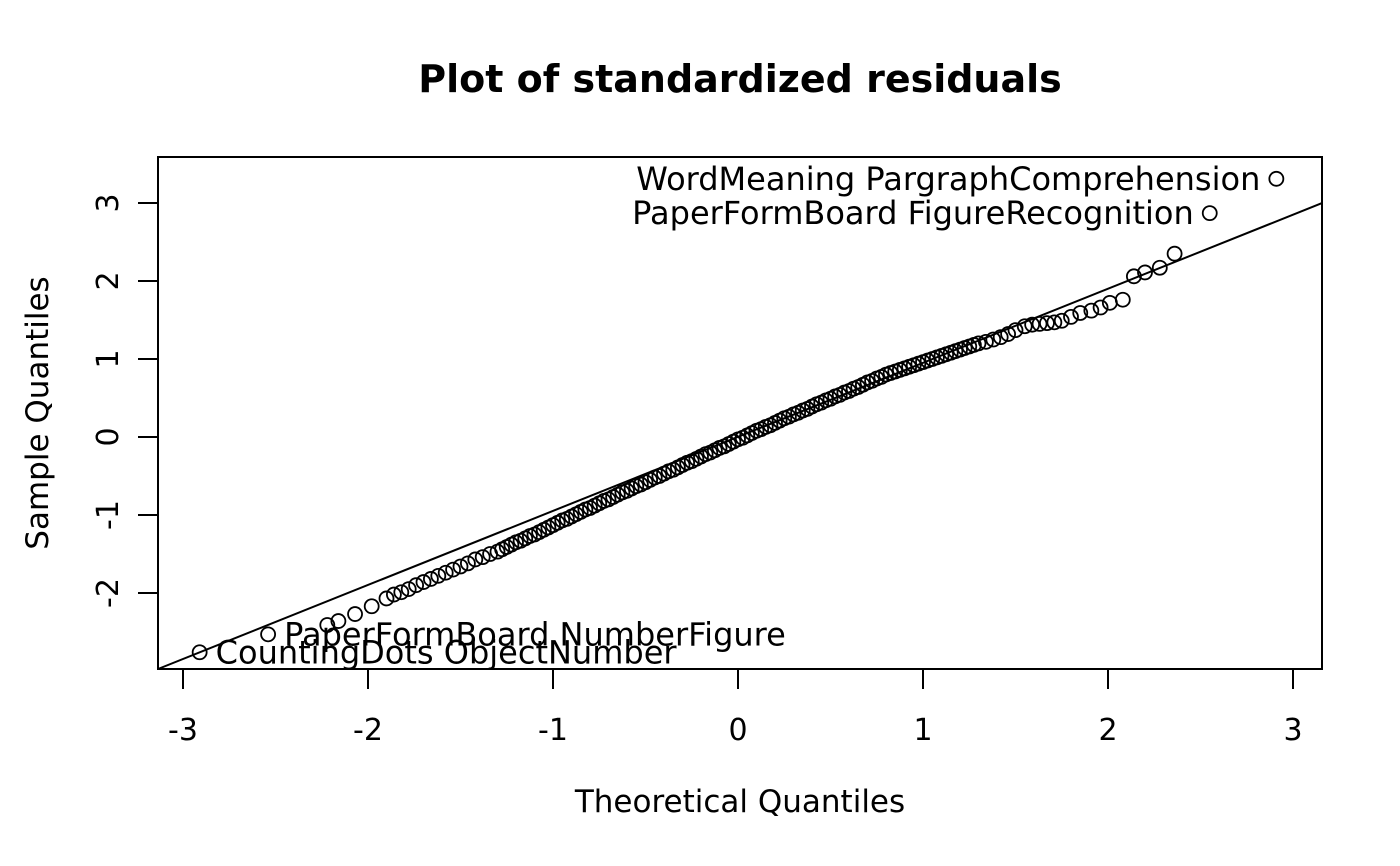 The width and height of the screenshot is (1400, 866). What do you see at coordinates (38, 412) in the screenshot?
I see `y-axis-label: Sample Quantiles` at bounding box center [38, 412].